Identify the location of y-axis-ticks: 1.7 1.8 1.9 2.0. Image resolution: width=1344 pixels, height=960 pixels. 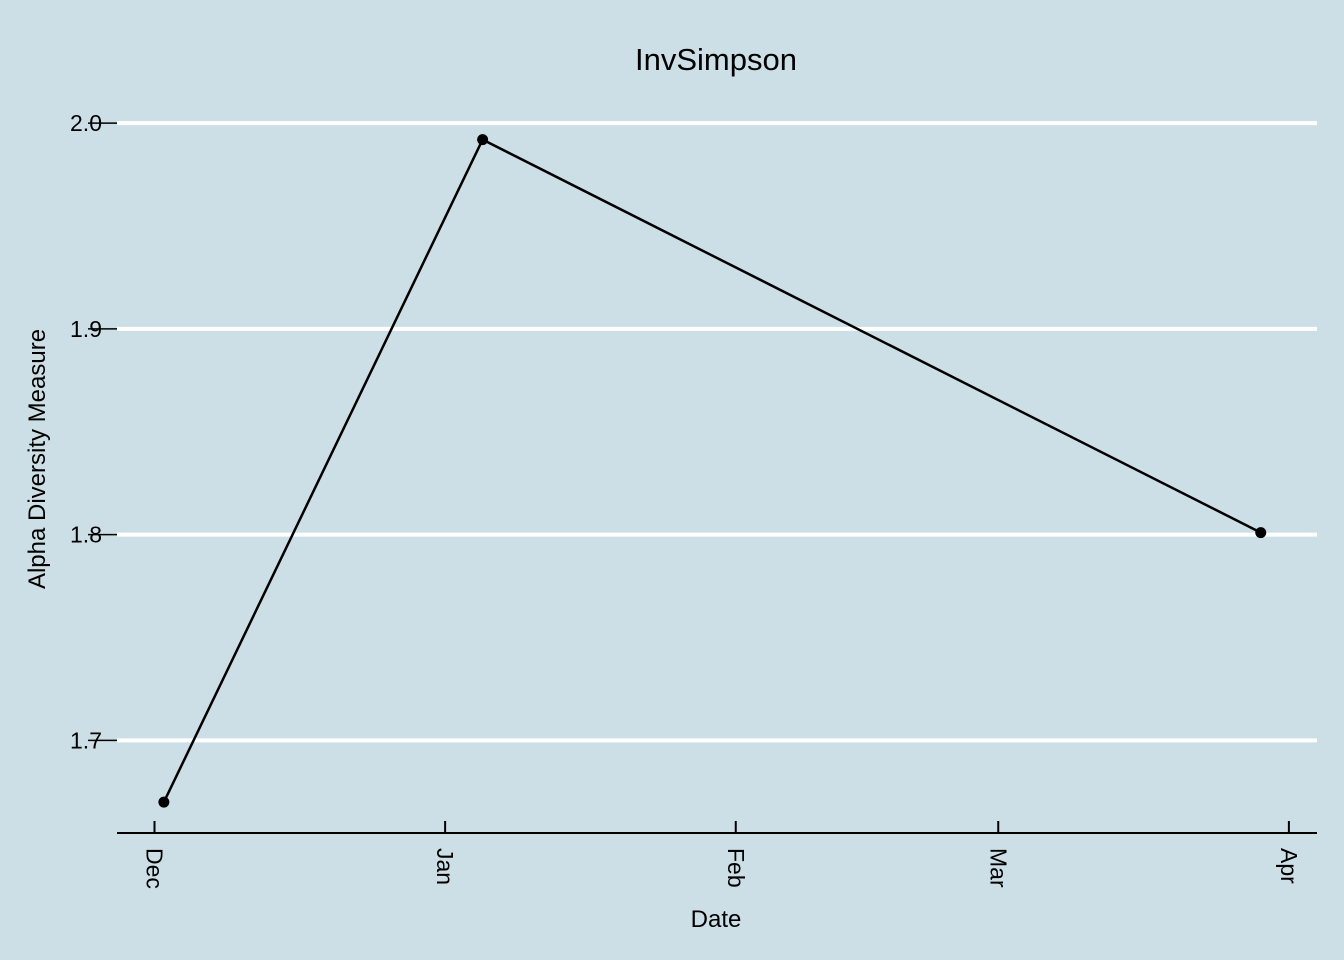
(93, 431).